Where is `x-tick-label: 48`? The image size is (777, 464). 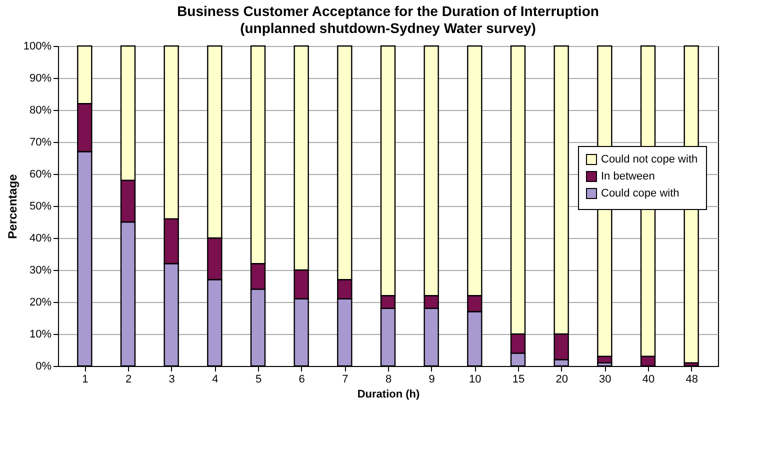
x-tick-label: 48 is located at coordinates (692, 380).